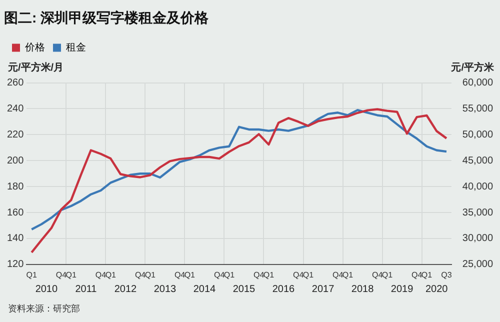 This screenshot has width=500, height=322. What do you see at coordinates (15, 134) in the screenshot?
I see `y-tick-label: 220` at bounding box center [15, 134].